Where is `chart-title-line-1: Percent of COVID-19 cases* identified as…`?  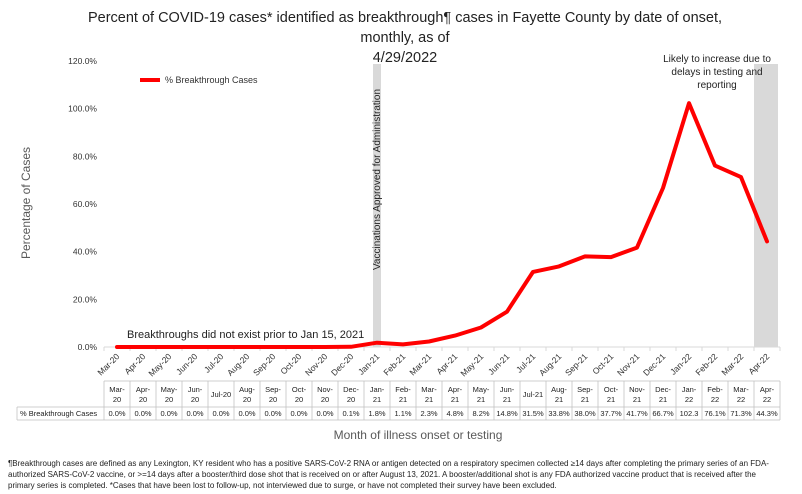
chart-title-line-1: Percent of COVID-19 cases* identified as… is located at coordinates (405, 28).